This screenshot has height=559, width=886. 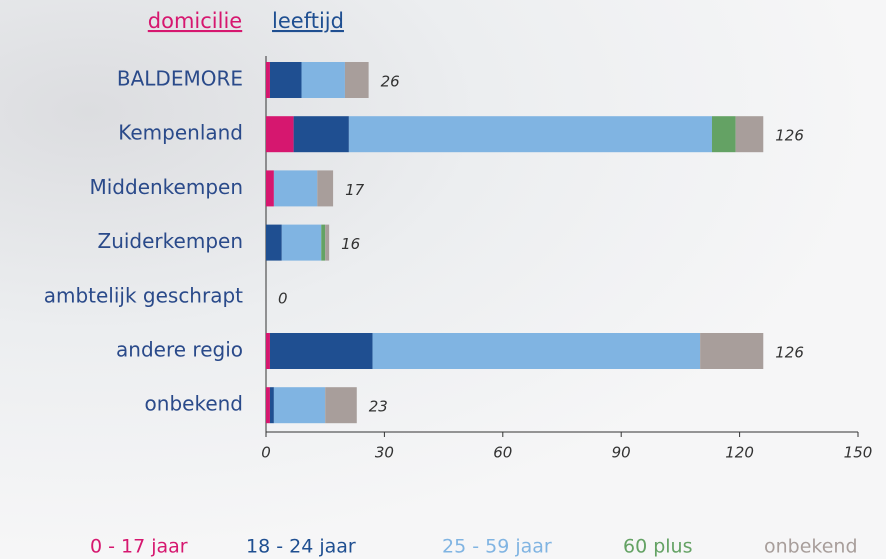 I want to click on legend-entry: 0 - 17 jaar, so click(x=139, y=547).